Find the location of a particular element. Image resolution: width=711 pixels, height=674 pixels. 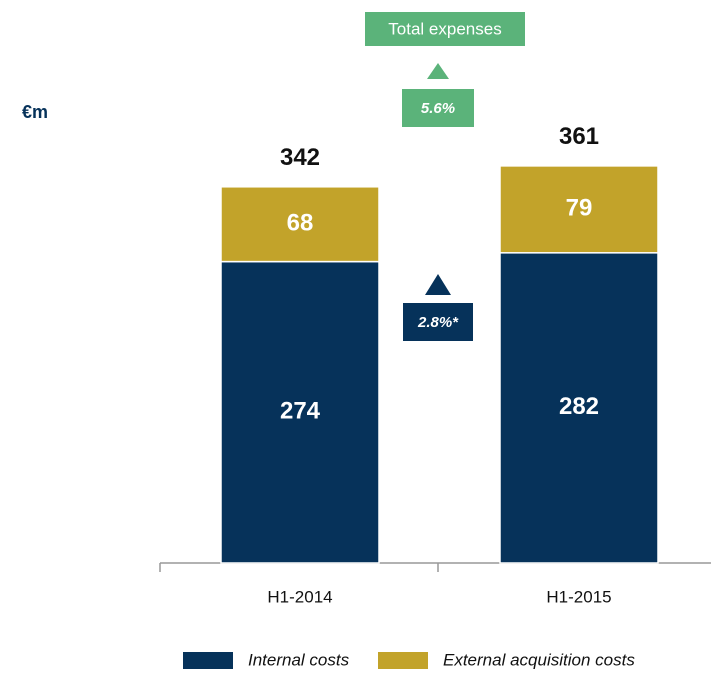

total-title: Total expenses is located at coordinates (444, 28).